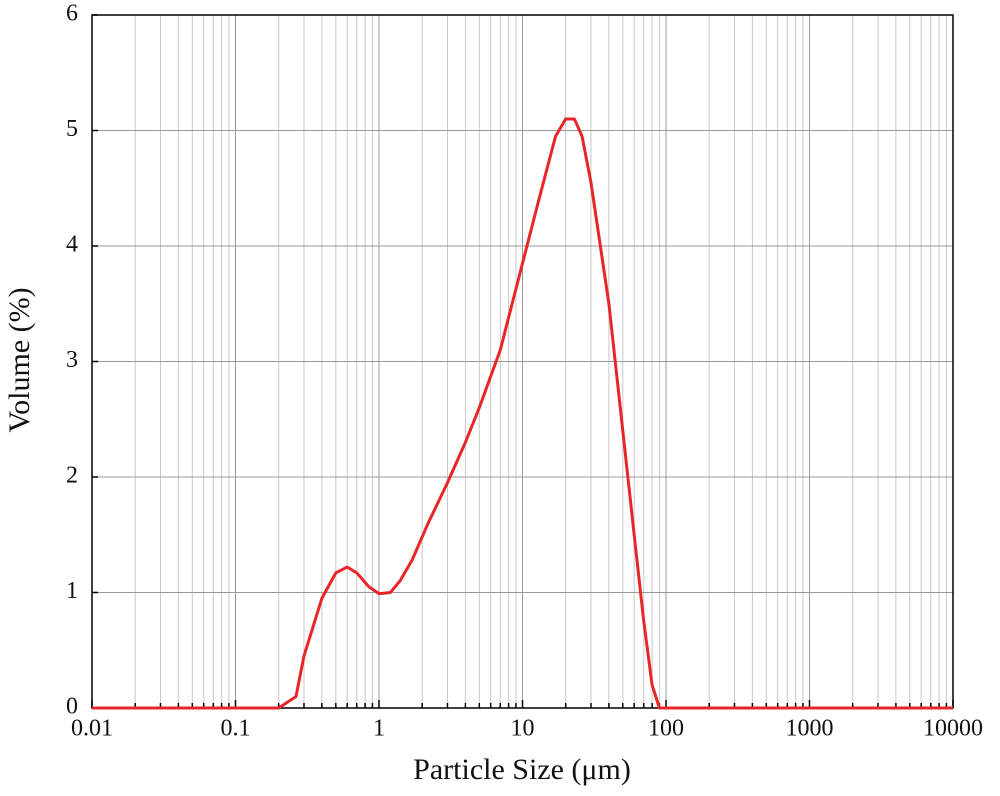 The width and height of the screenshot is (1000, 796). What do you see at coordinates (72, 14) in the screenshot?
I see `y-tick-label: 6` at bounding box center [72, 14].